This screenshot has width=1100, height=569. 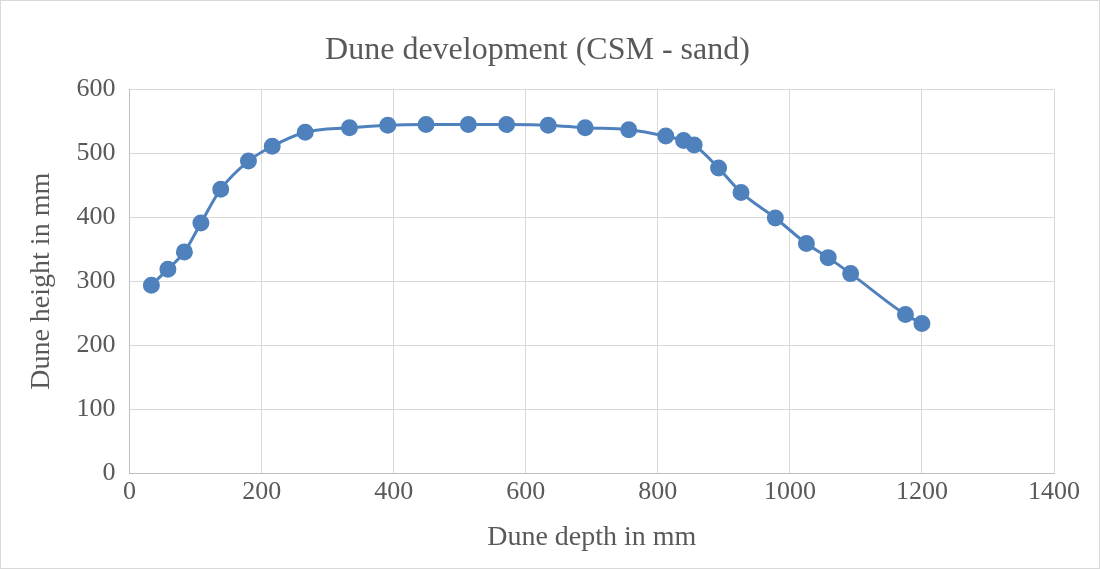 I want to click on y-tick-label: 300, so click(x=96, y=280).